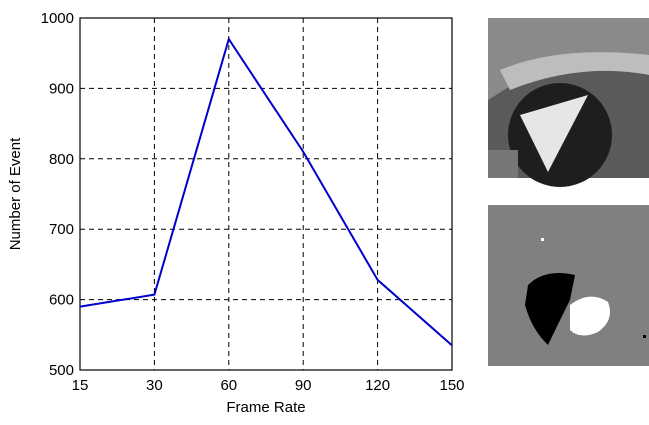 The height and width of the screenshot is (425, 649). Describe the element at coordinates (154, 385) in the screenshot. I see `x-tick-label: 30` at that location.